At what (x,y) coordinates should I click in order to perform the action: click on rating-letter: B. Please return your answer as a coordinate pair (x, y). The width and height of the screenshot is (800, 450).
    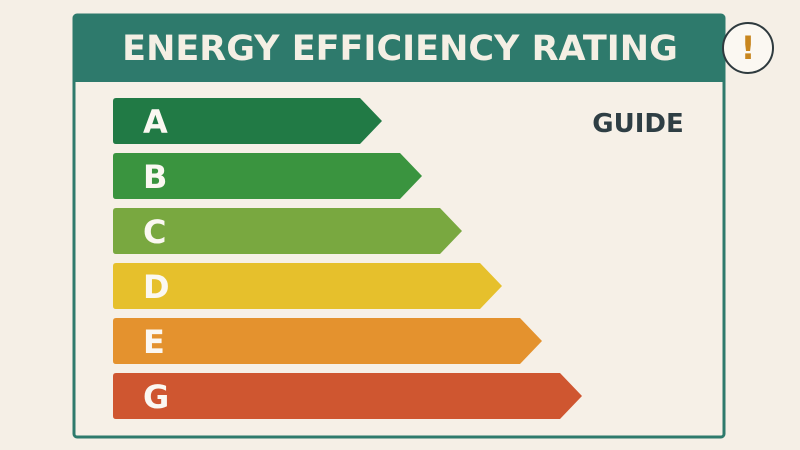
    Looking at the image, I should click on (155, 177).